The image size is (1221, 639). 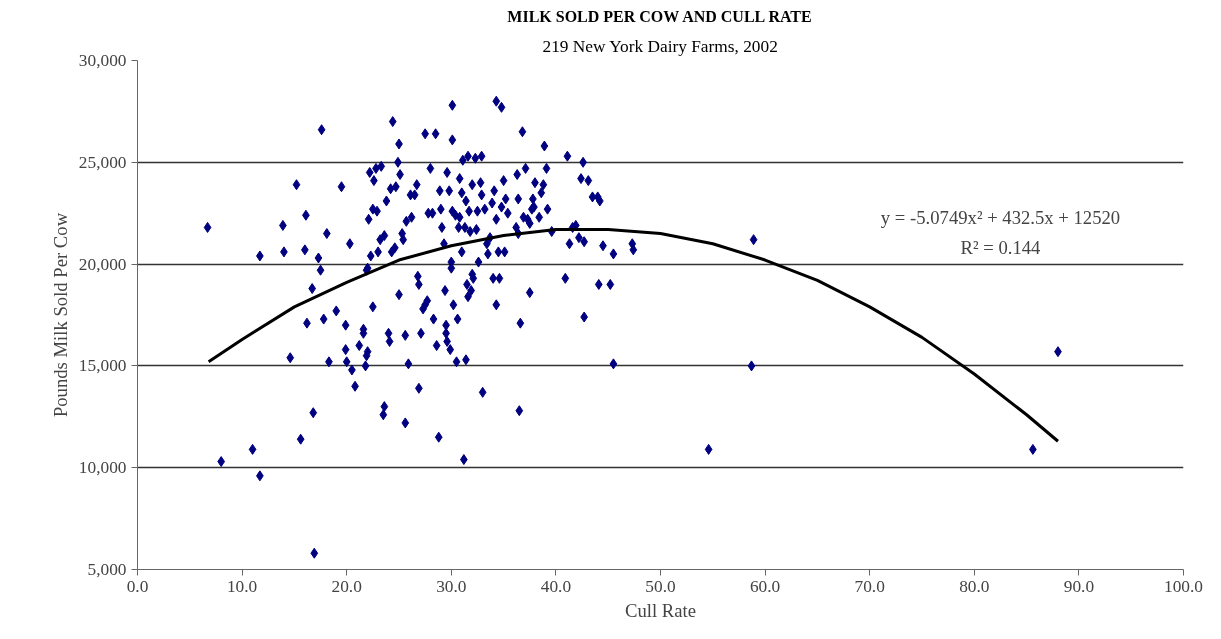 I want to click on x-axis-title: Cull Rate, so click(x=660, y=610).